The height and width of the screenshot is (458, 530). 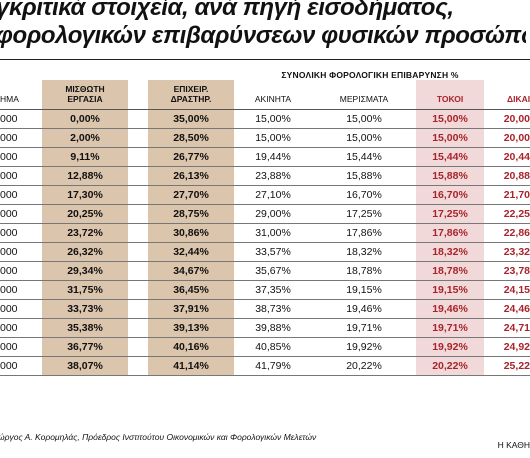 What do you see at coordinates (85, 119) in the screenshot?
I see `salary-cell: 0,00%` at bounding box center [85, 119].